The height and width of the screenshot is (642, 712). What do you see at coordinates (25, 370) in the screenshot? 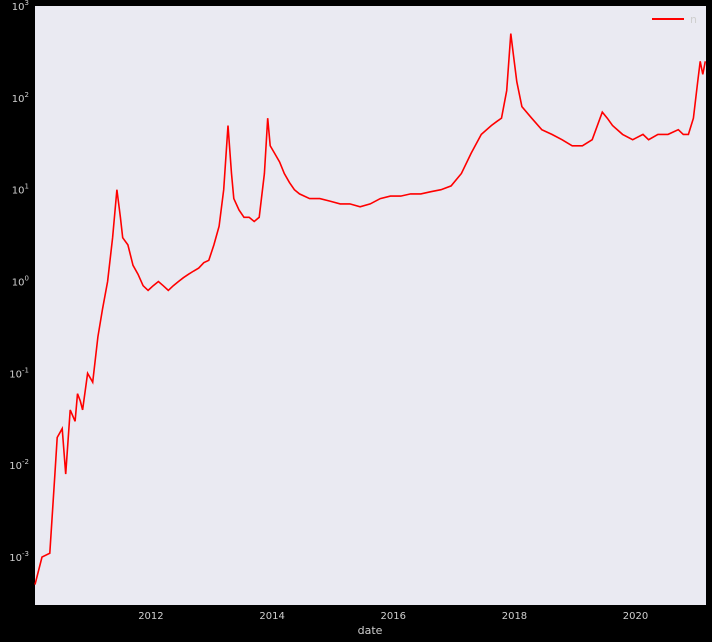
I see `y-tick-exponent: -1` at bounding box center [25, 370].